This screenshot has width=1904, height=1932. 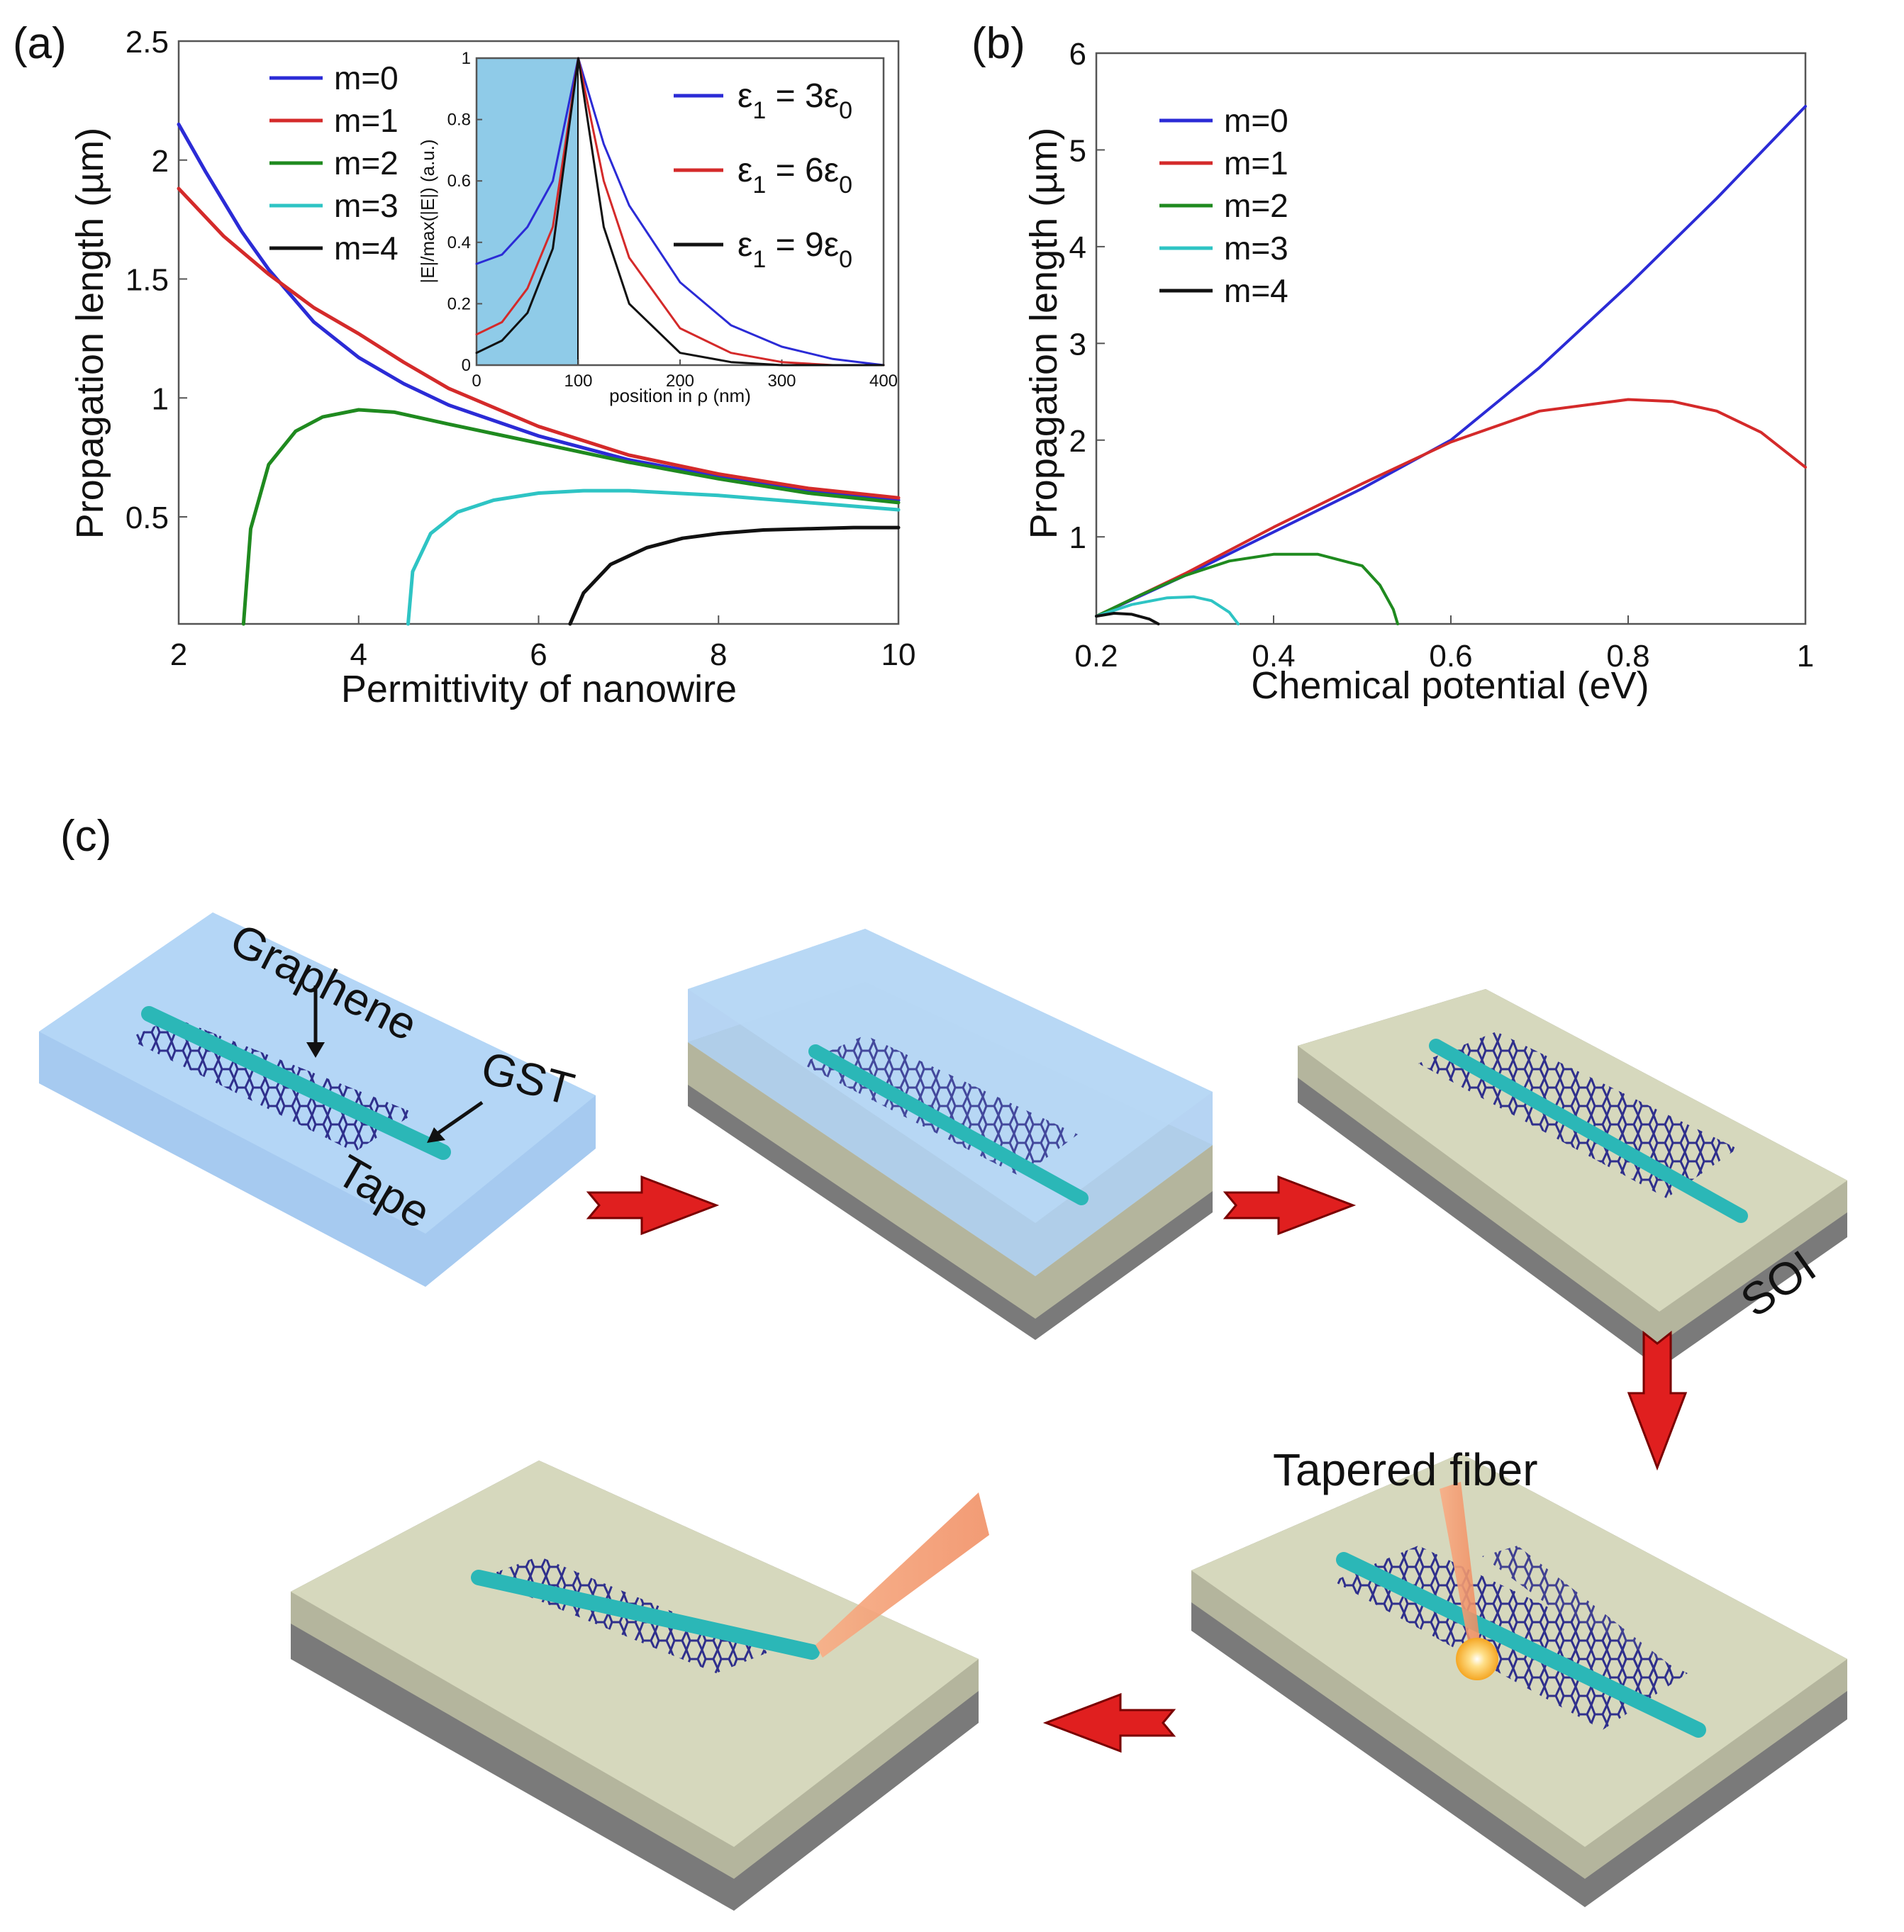 What do you see at coordinates (795, 100) in the screenshot?
I see `inset-legend-label-0: ε1 = 3ε0` at bounding box center [795, 100].